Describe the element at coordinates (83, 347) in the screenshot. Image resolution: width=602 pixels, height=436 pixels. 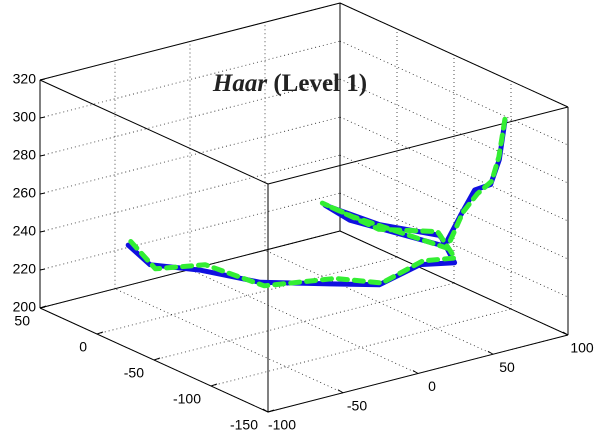
I see `y-tick-label: 0` at that location.